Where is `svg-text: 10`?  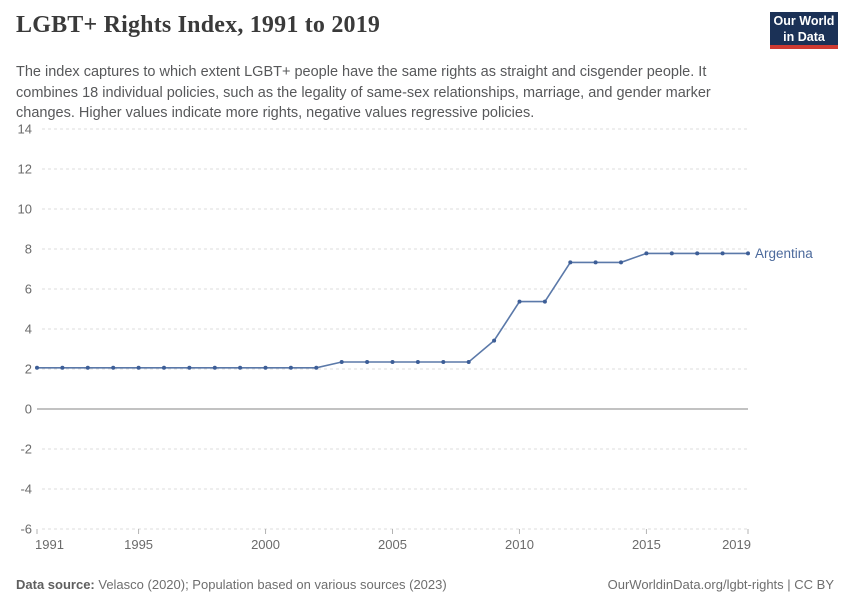 svg-text: 10 is located at coordinates (25, 209).